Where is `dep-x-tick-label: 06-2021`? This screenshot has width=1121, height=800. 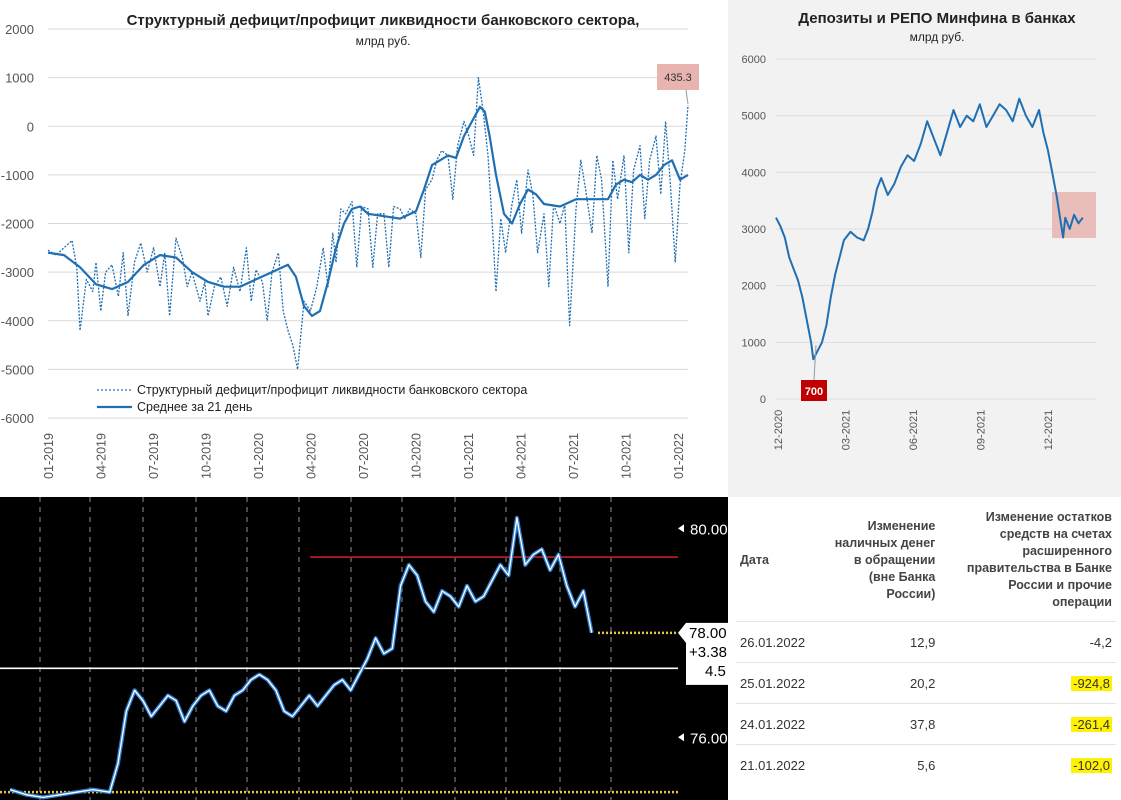
dep-x-tick-label: 06-2021 is located at coordinates (914, 430).